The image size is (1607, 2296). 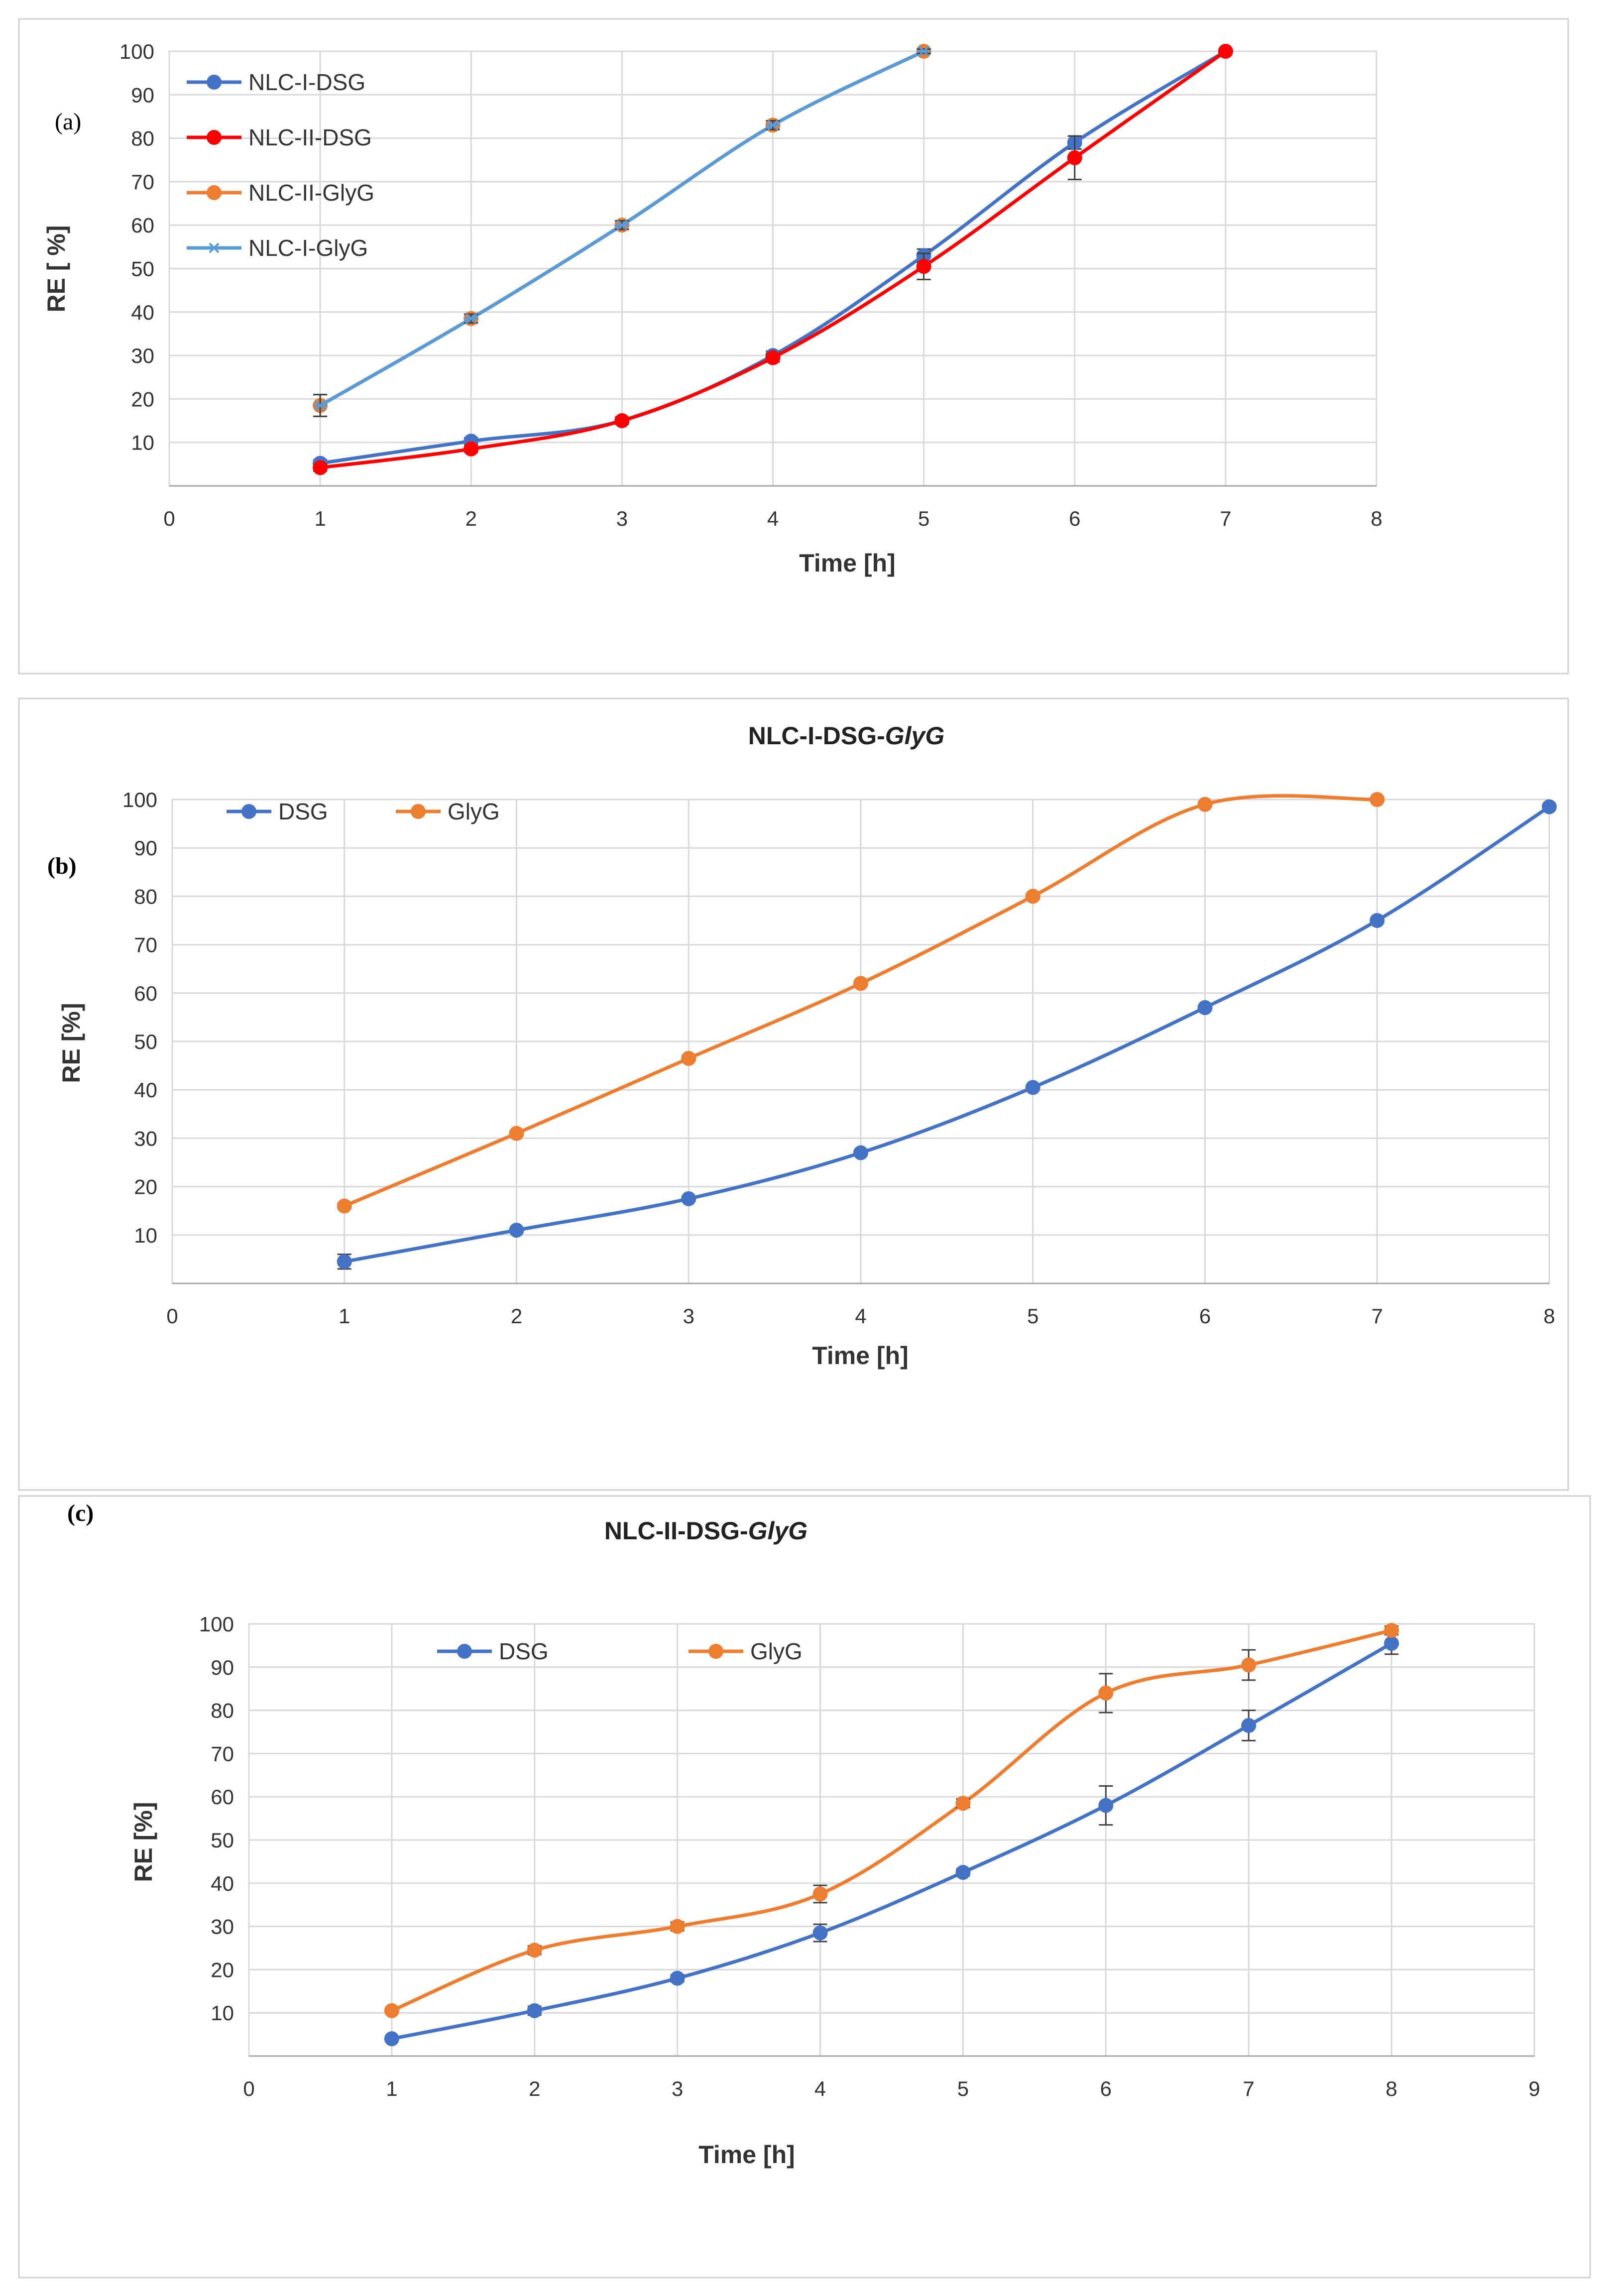 What do you see at coordinates (914, 736) in the screenshot?
I see `chart-title-italic: GlyG` at bounding box center [914, 736].